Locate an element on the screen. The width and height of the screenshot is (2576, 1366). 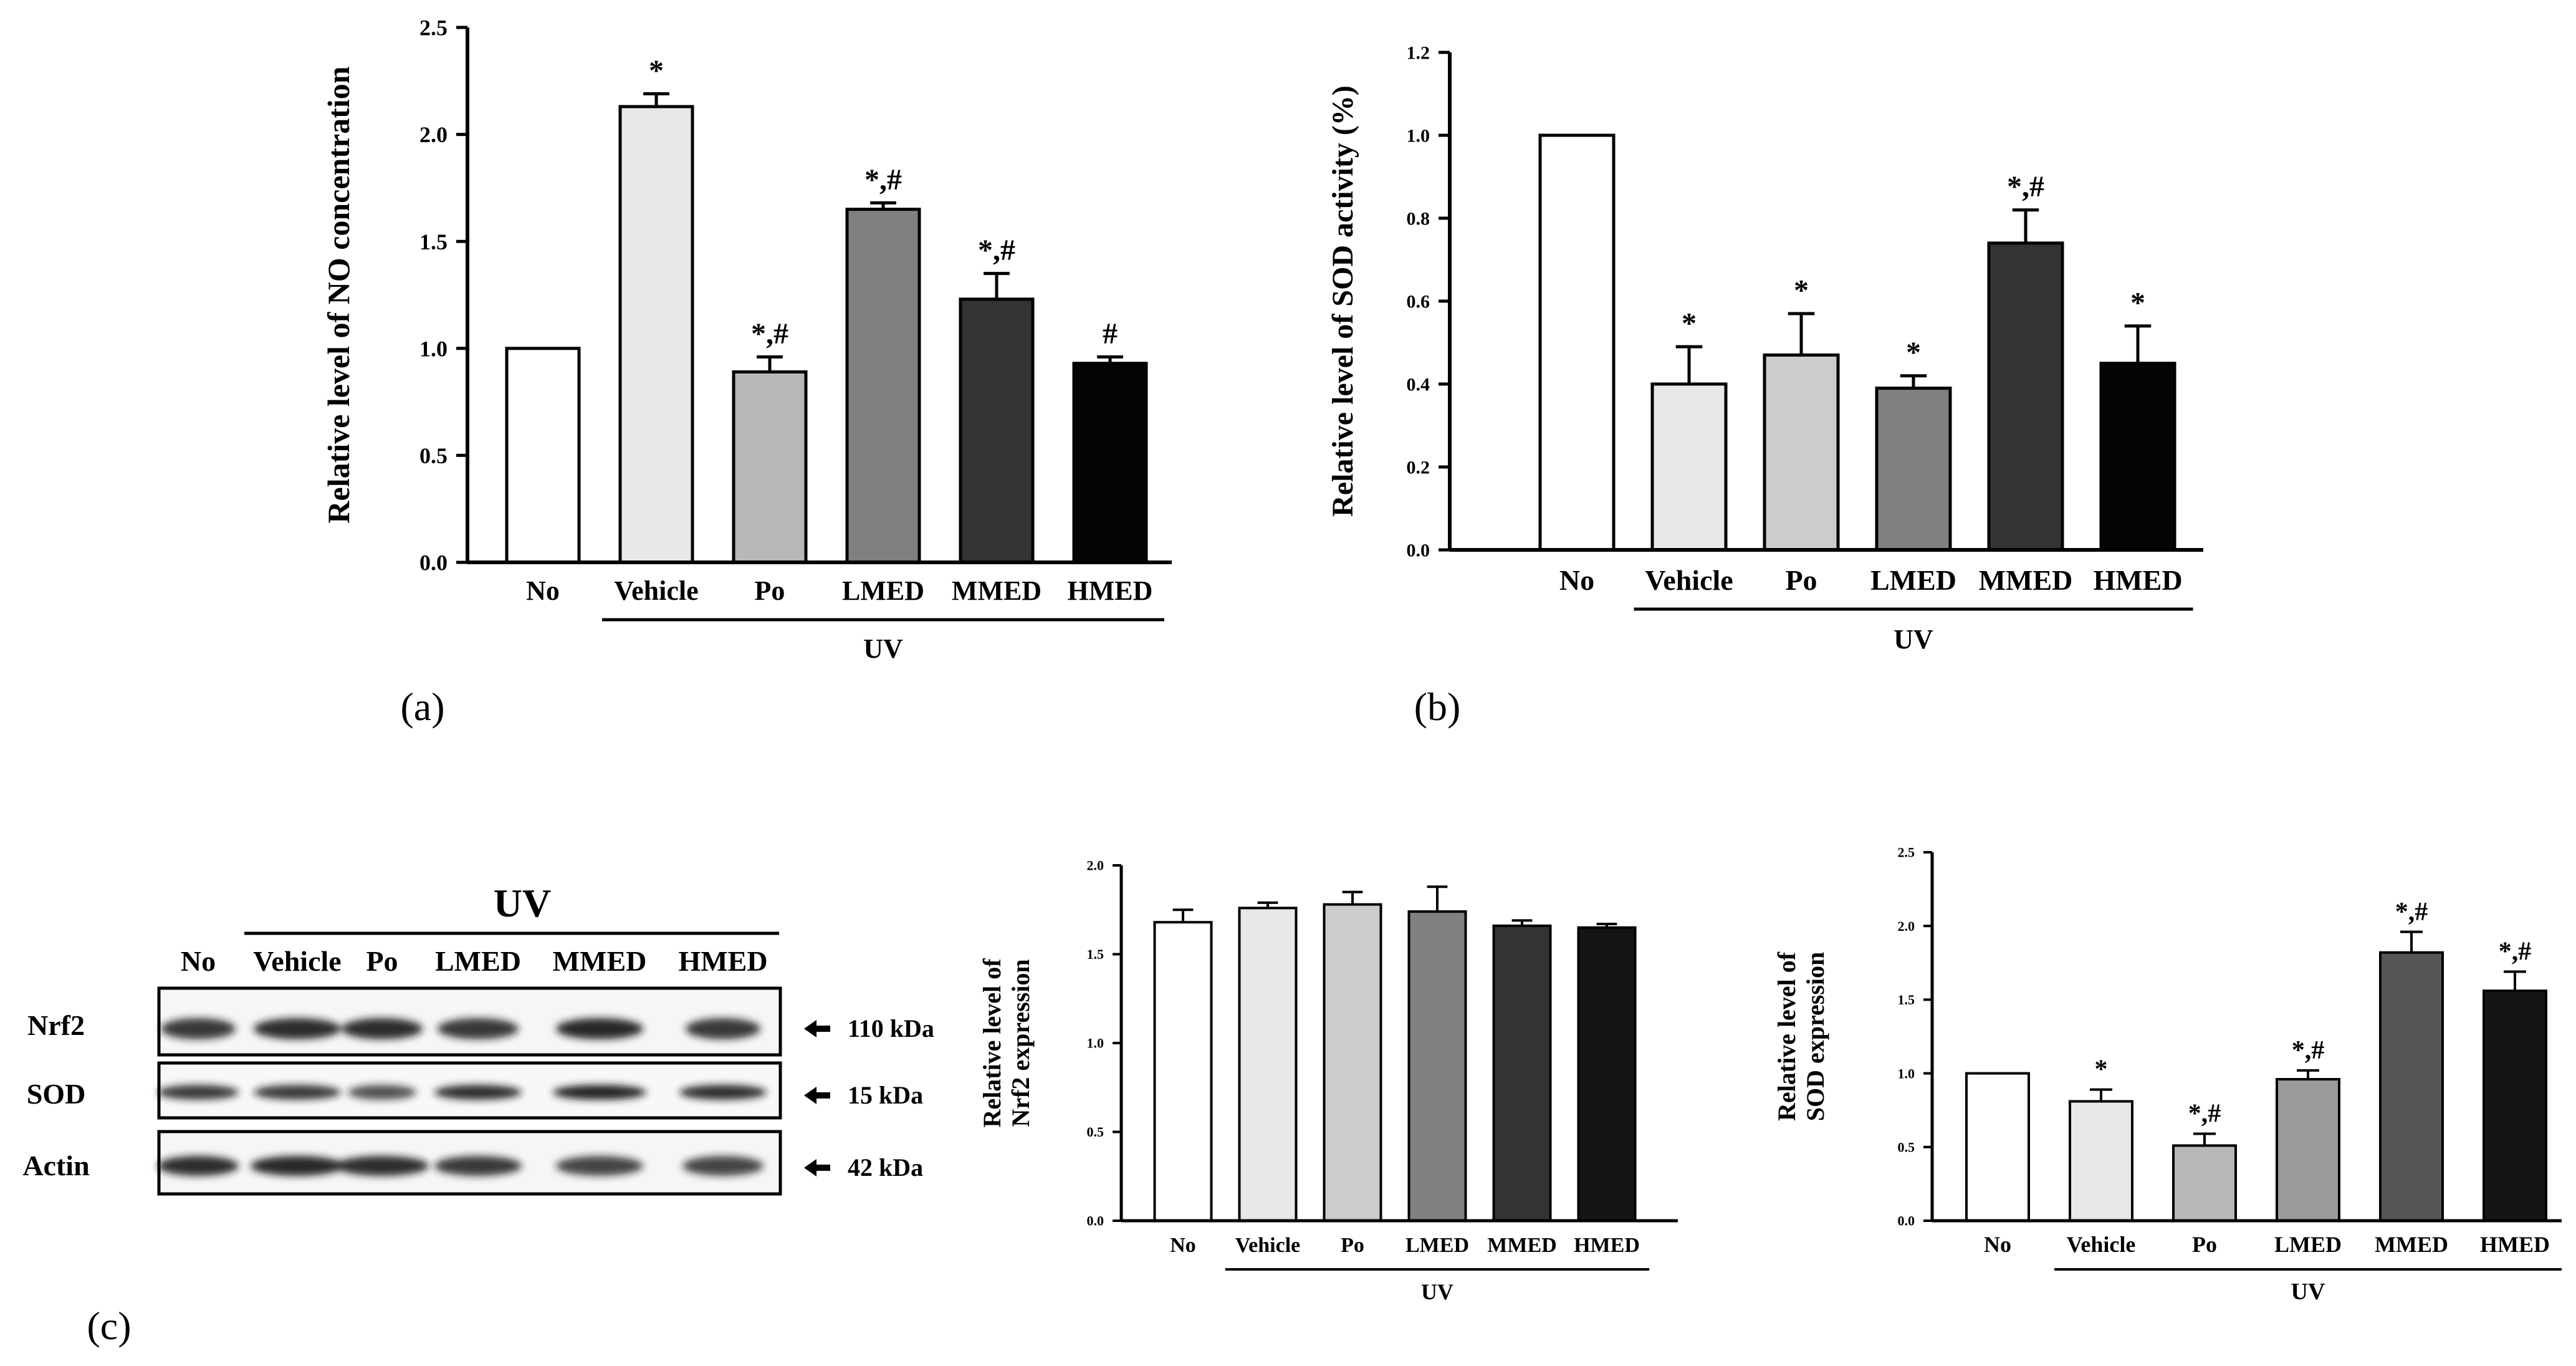
y-tick-label: 2.5 is located at coordinates (1906, 853).